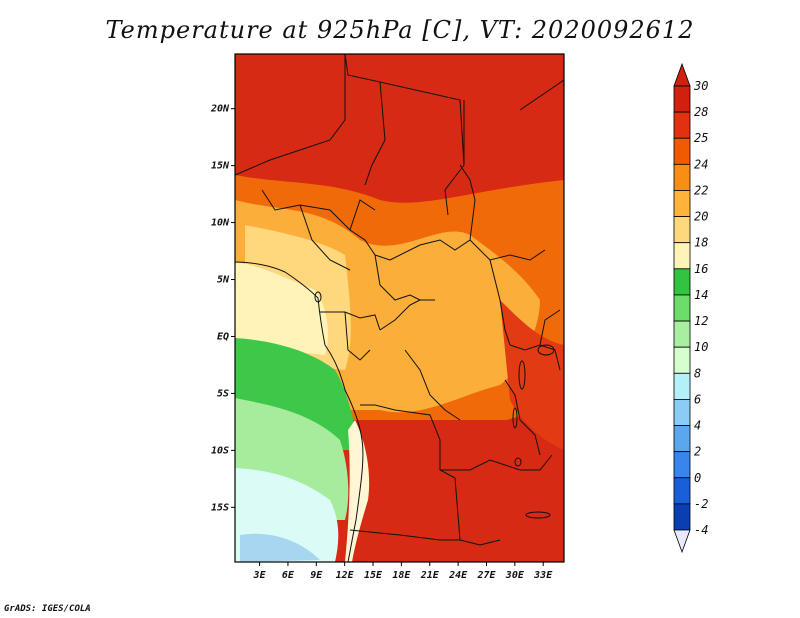 The height and width of the screenshot is (618, 800). I want to click on colorbar-label: -2, so click(701, 504).